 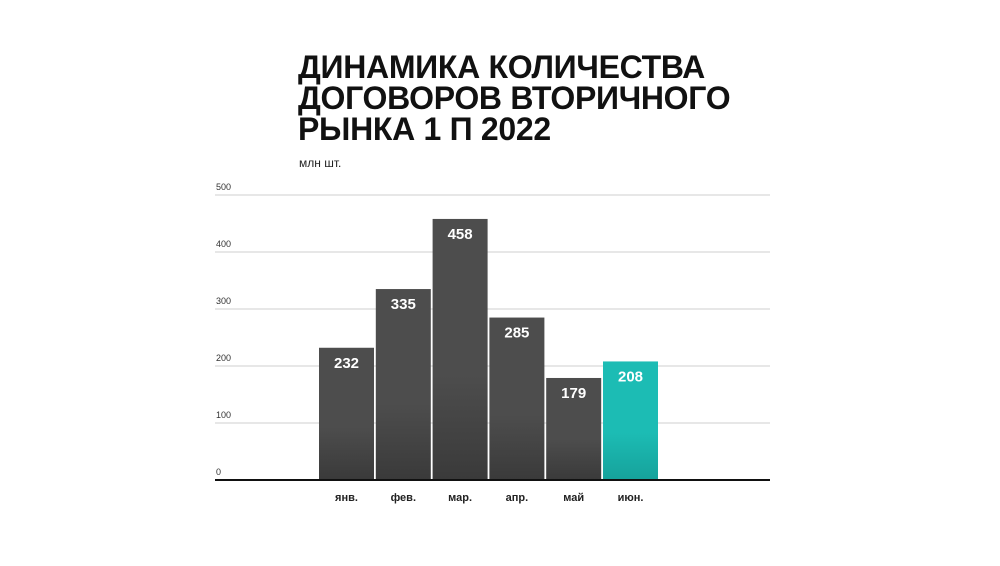 What do you see at coordinates (630, 376) in the screenshot?
I see `bar-value-label: 208` at bounding box center [630, 376].